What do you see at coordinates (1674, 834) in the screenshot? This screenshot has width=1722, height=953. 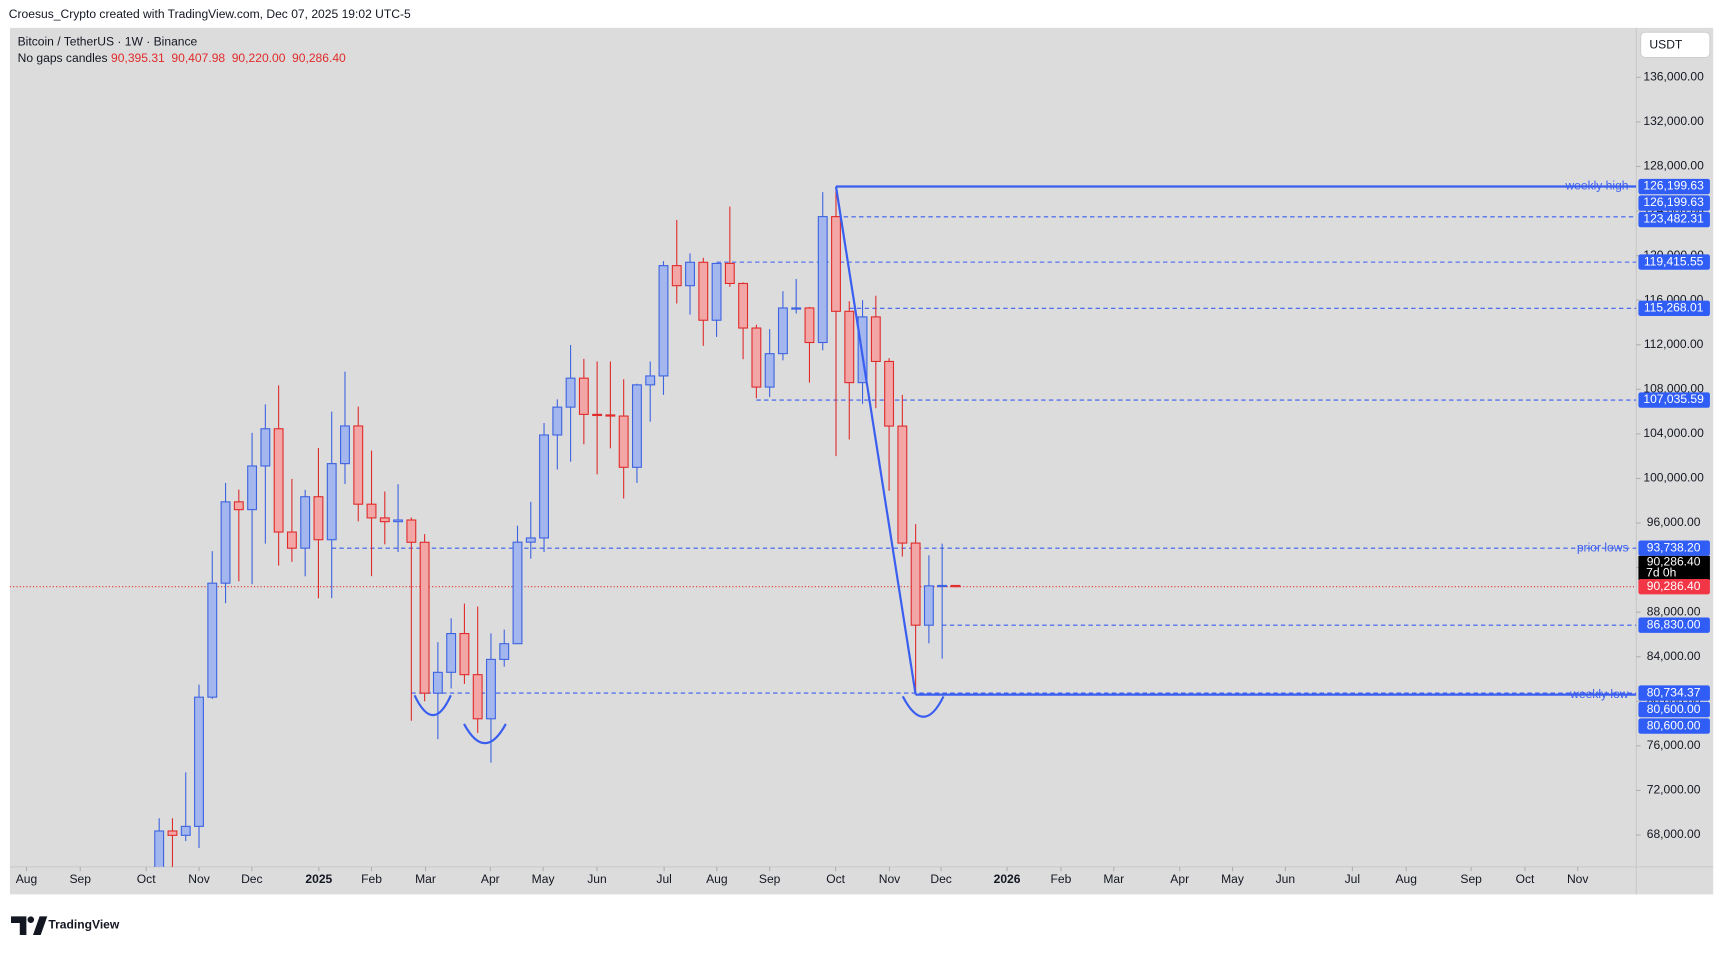 I see `y-tick-label: 68,000.00` at bounding box center [1674, 834].